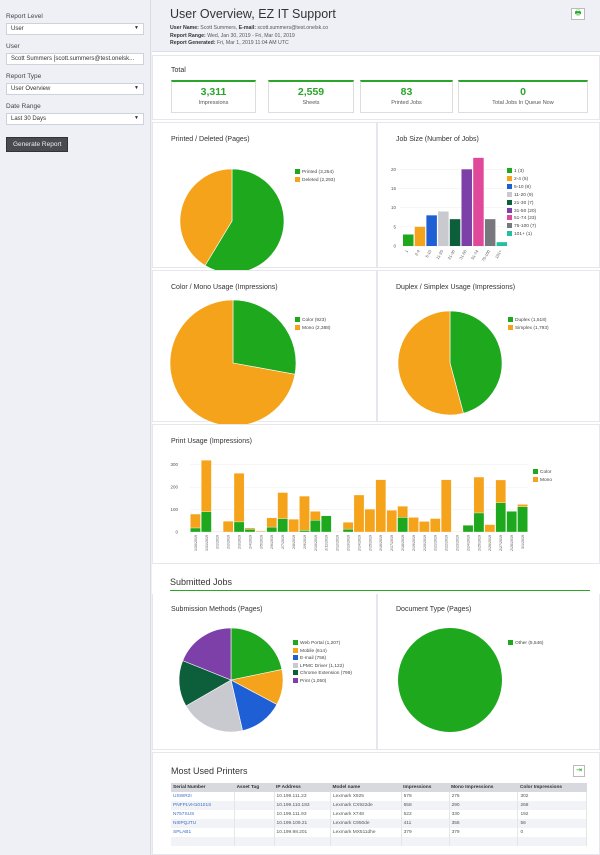 The image size is (600, 855). I want to click on card-label: Impressions, so click(213, 103).